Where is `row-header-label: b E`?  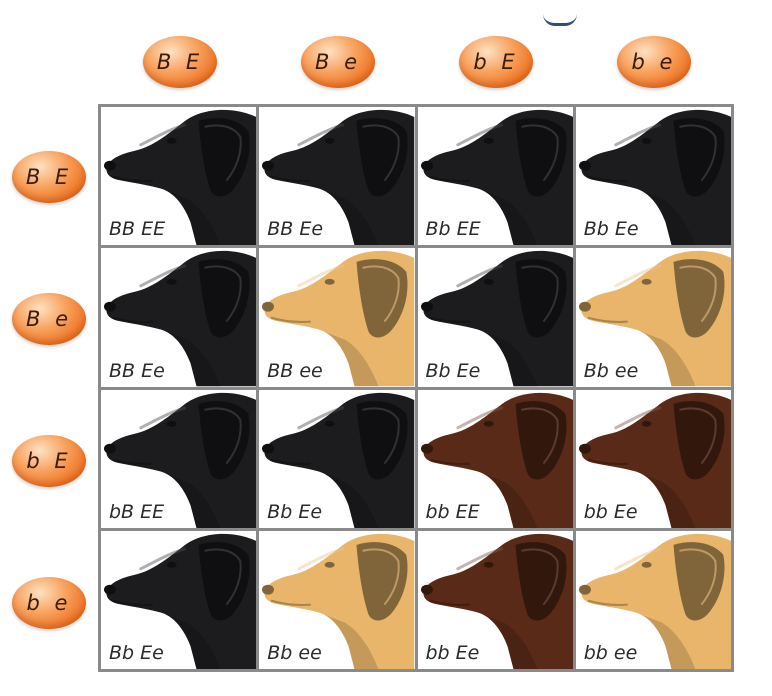
row-header-label: b E is located at coordinates (49, 461).